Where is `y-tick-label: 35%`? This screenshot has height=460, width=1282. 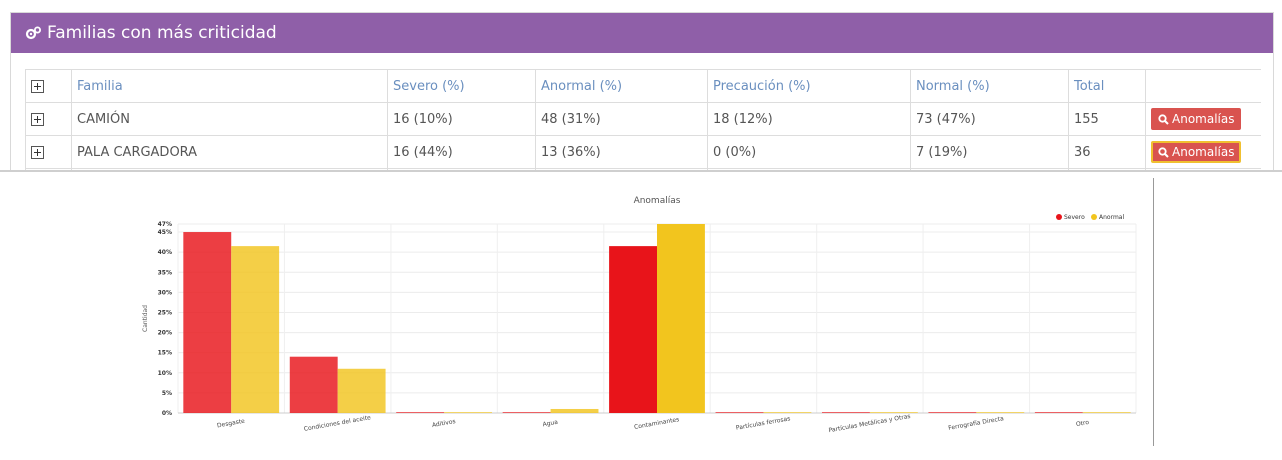
y-tick-label: 35% is located at coordinates (165, 272).